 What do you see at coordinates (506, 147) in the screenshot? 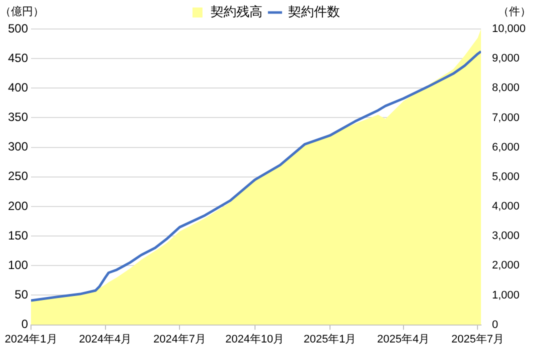
I see `y2-tick-label: 6,000` at bounding box center [506, 147].